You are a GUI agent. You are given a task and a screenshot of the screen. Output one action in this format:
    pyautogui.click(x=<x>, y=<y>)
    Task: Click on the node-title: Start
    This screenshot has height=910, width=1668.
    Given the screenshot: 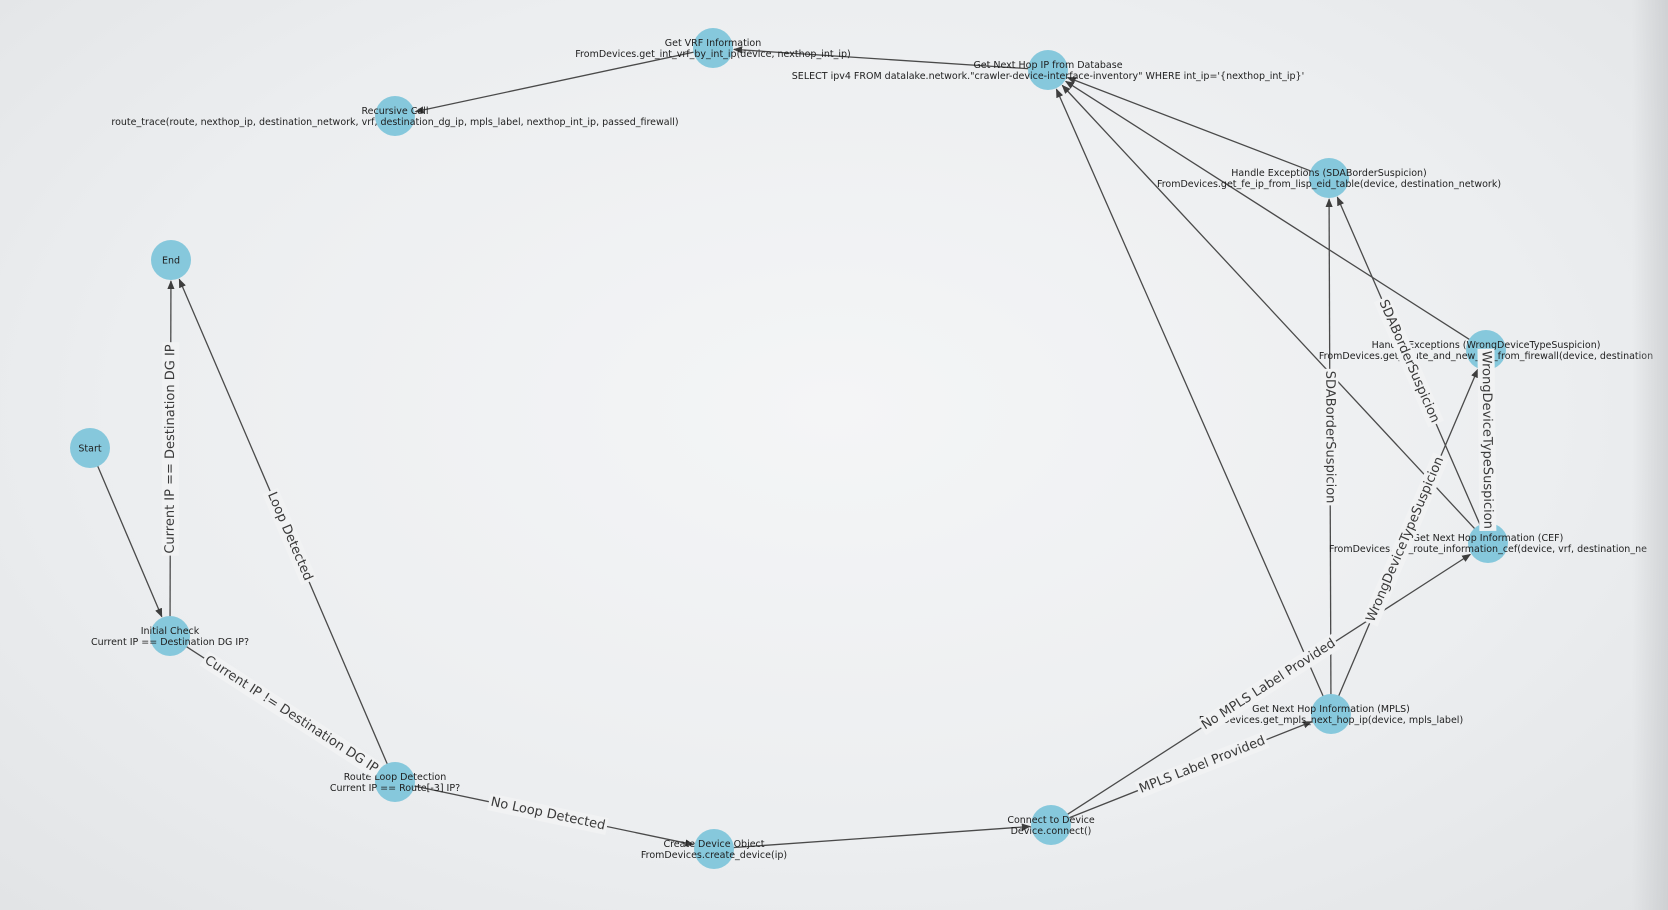 What is the action you would take?
    pyautogui.click(x=89, y=449)
    